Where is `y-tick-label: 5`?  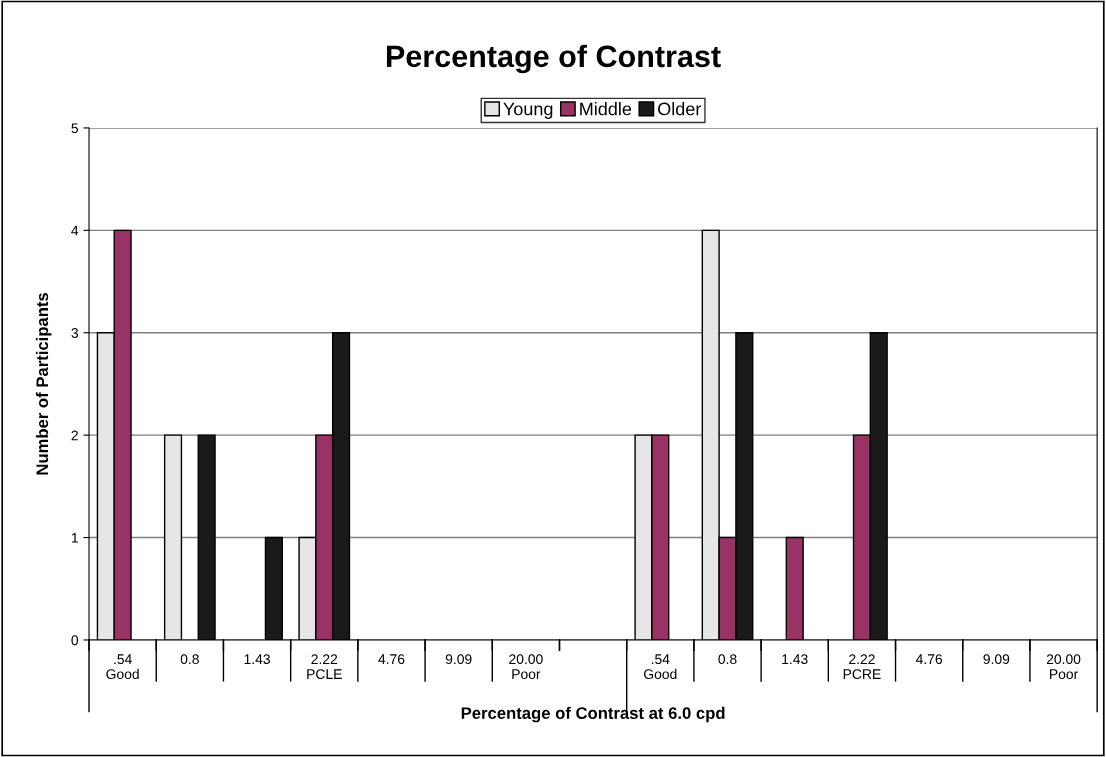
y-tick-label: 5 is located at coordinates (75, 128).